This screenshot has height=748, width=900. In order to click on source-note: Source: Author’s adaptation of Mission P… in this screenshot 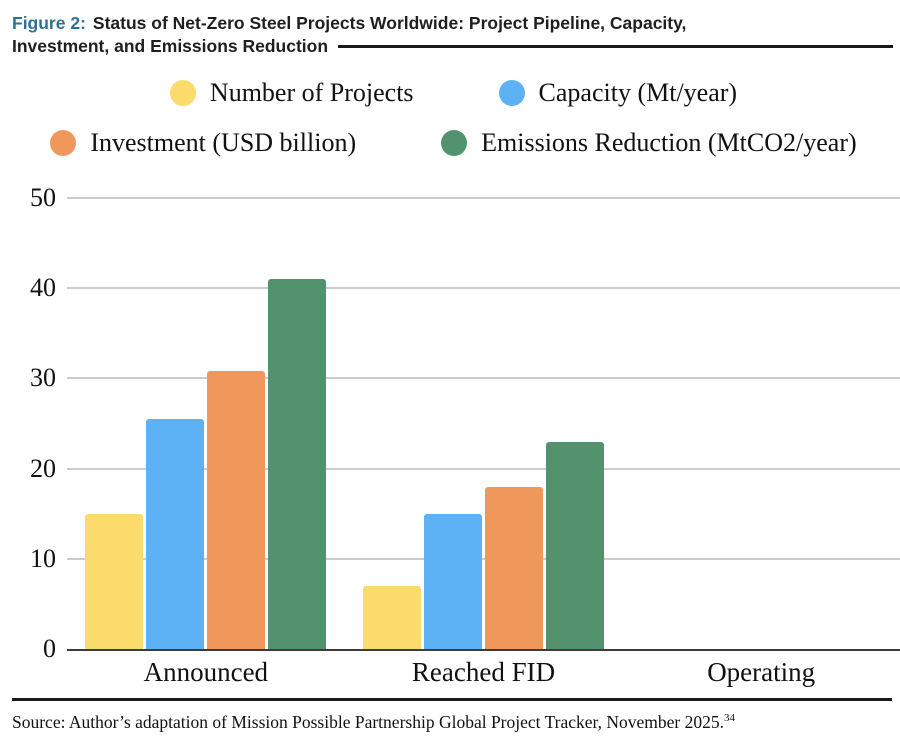, I will do `click(453, 722)`.